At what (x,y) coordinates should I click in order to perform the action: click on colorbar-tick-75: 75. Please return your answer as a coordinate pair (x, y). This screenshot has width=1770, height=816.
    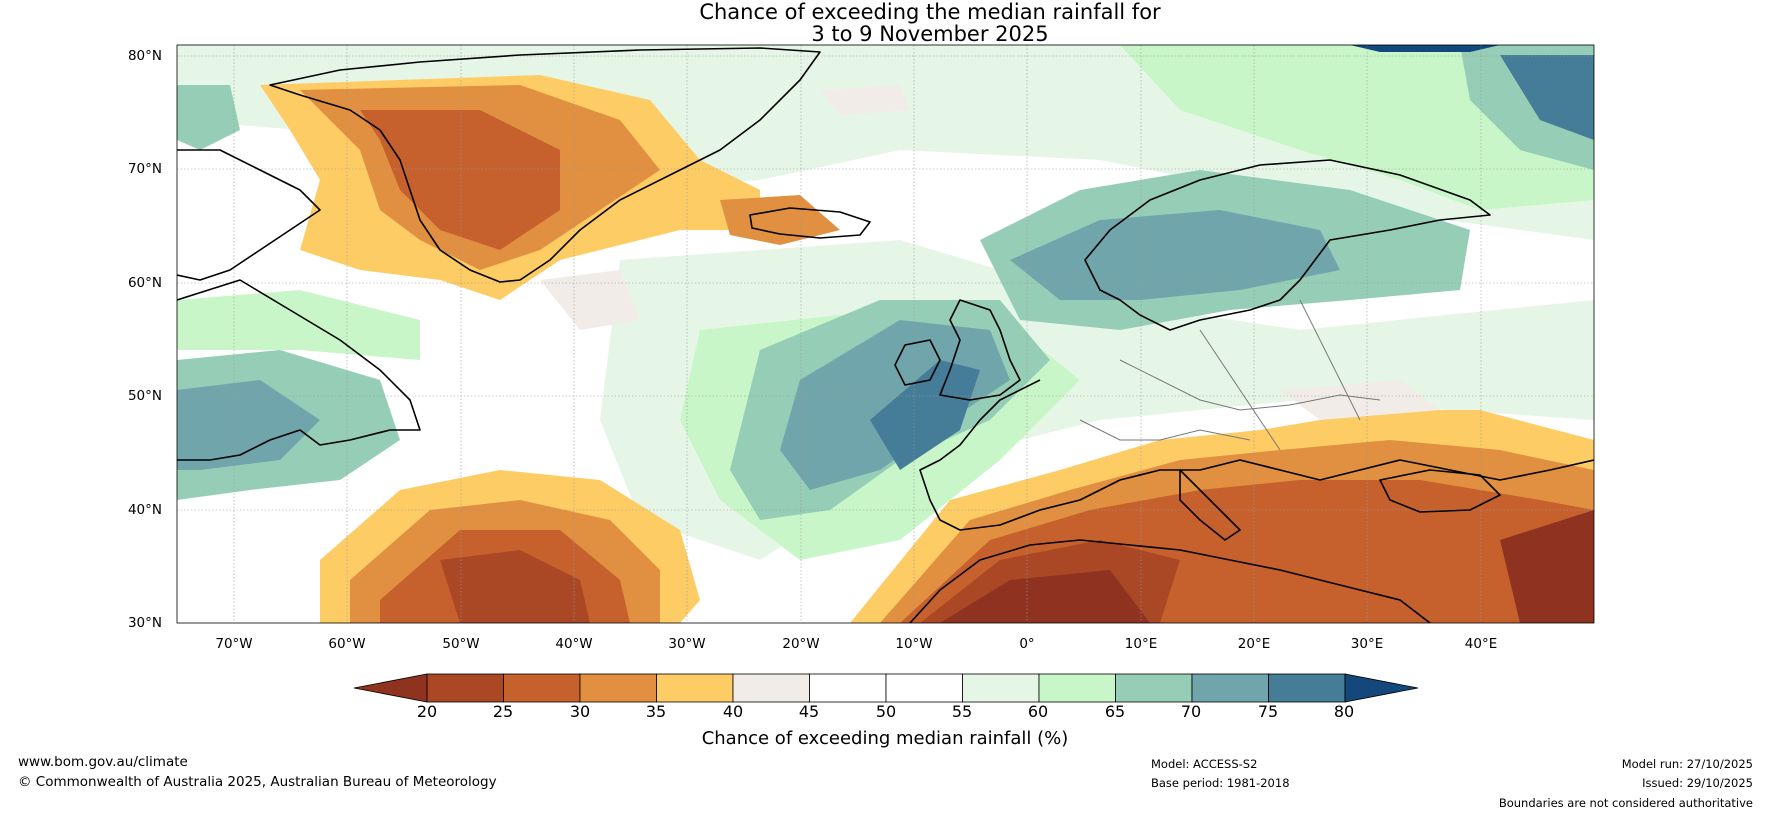
    Looking at the image, I should click on (1268, 711).